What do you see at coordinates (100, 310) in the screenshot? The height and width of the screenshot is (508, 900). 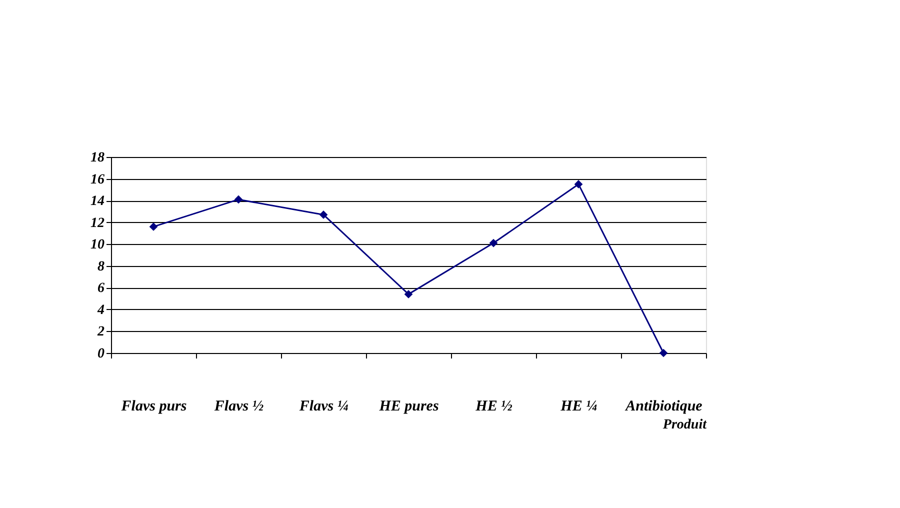 I see `y-tick-label: 4` at bounding box center [100, 310].